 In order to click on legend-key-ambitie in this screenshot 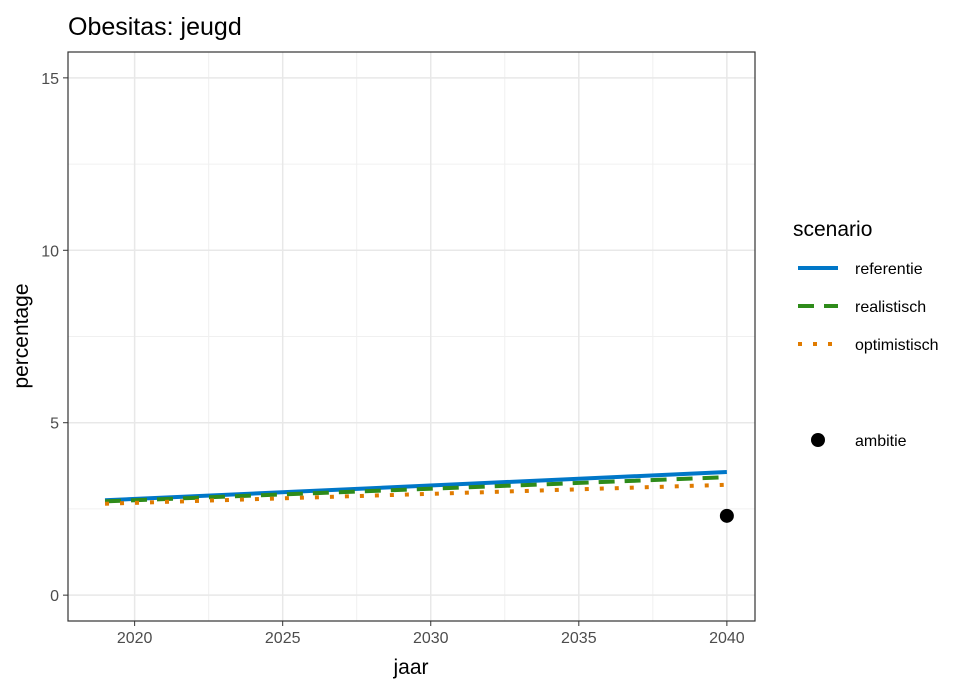, I will do `click(818, 440)`.